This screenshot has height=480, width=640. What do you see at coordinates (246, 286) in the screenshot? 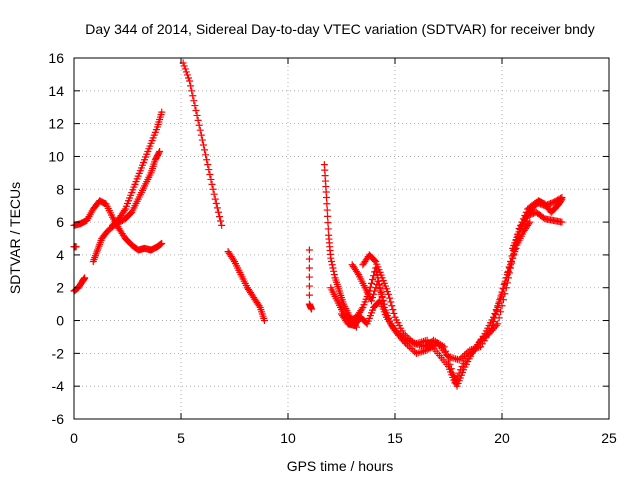
I see `series-track-g` at bounding box center [246, 286].